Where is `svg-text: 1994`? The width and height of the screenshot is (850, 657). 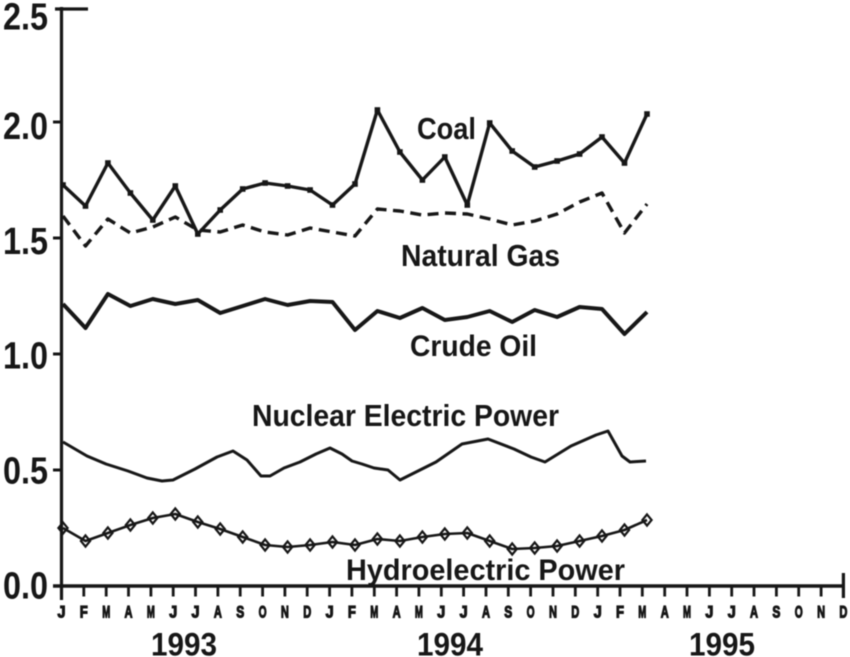
svg-text: 1994 is located at coordinates (450, 642).